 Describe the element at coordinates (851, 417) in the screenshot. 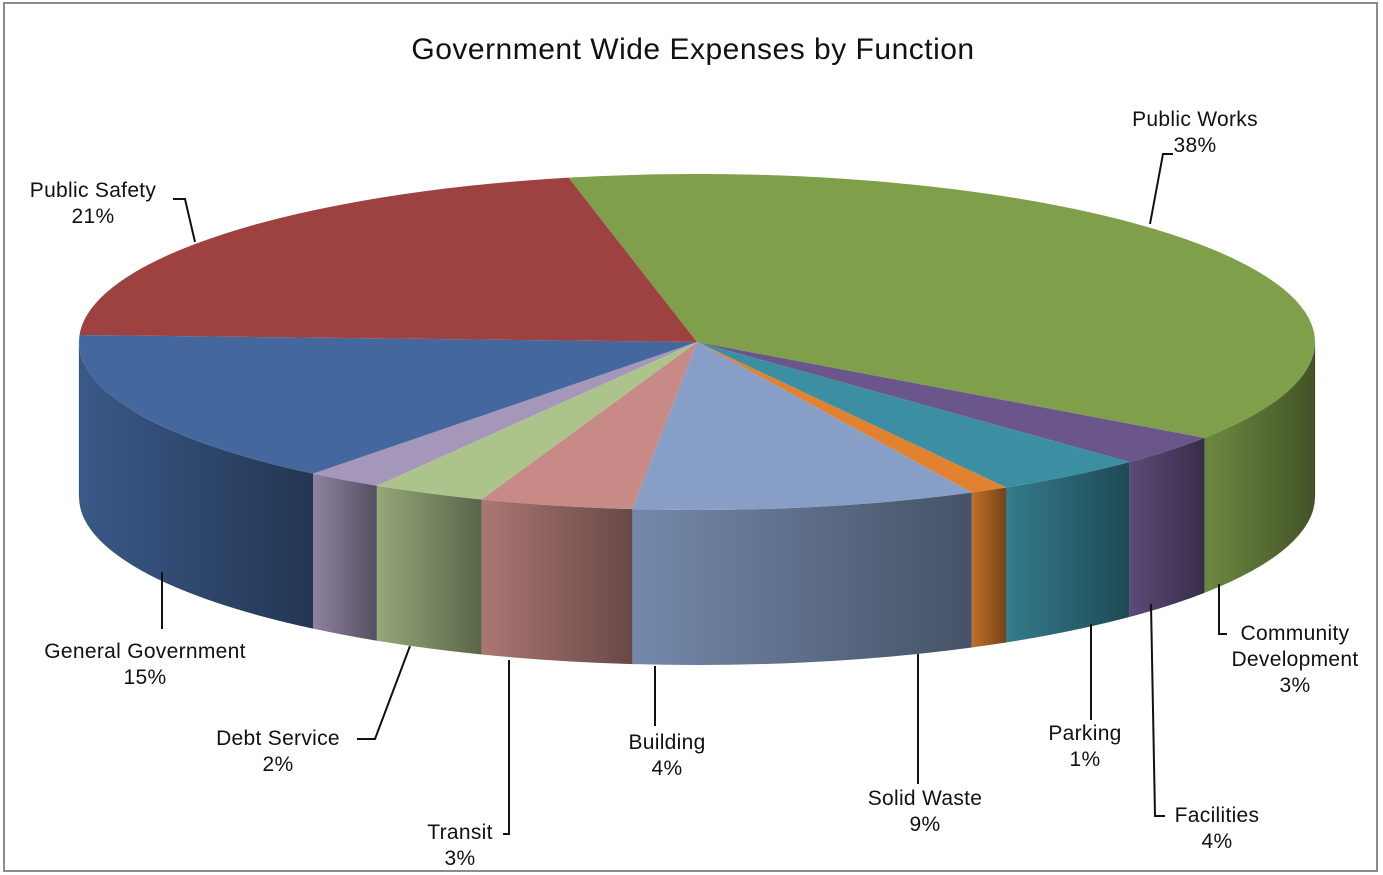

I see `slice-parking` at that location.